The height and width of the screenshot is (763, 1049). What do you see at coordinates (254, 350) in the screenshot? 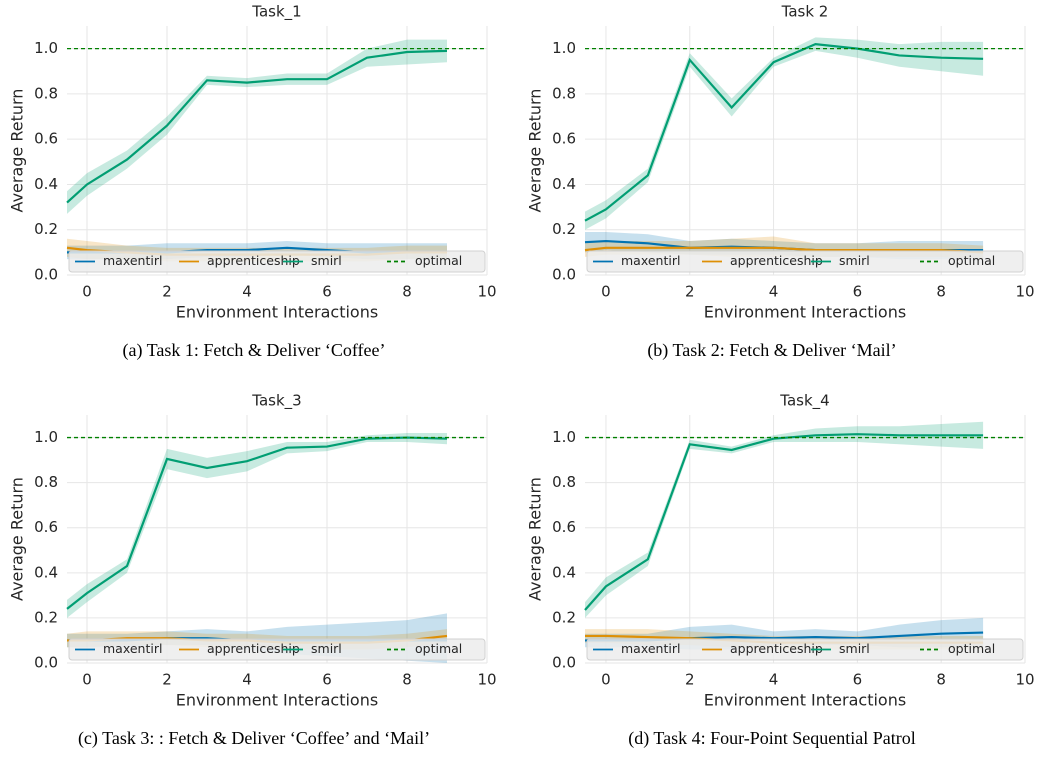
I see `caption: (a) Task 1: Fetch & Deliver ‘Coffee’` at bounding box center [254, 350].